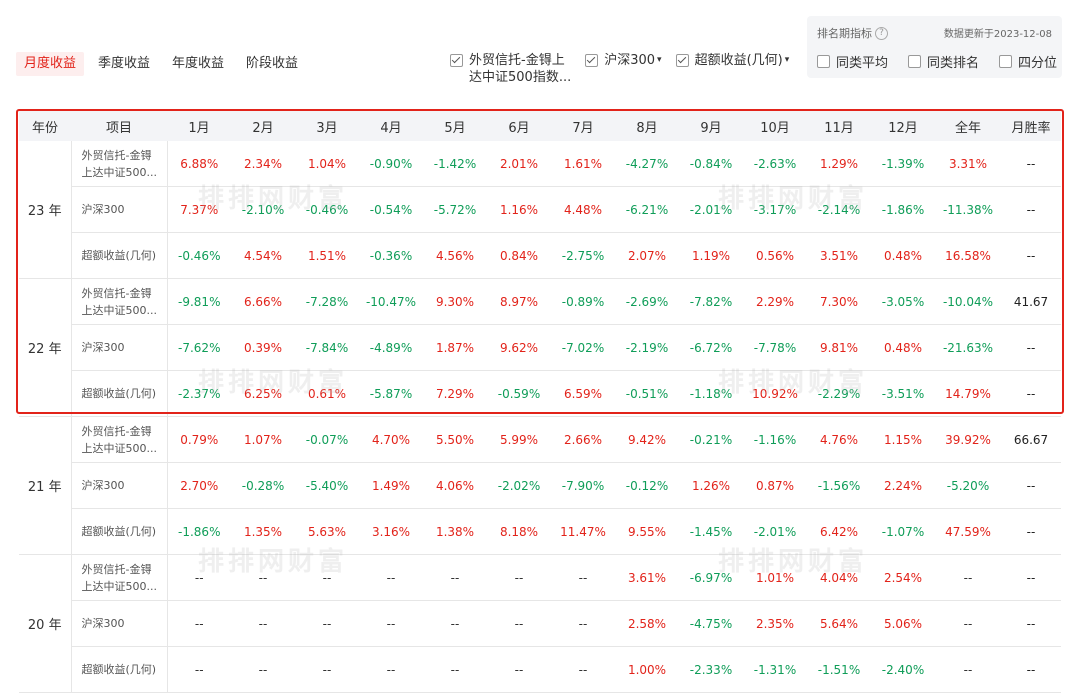  What do you see at coordinates (263, 301) in the screenshot?
I see `monthly-return-cell: 6.66%` at bounding box center [263, 301].